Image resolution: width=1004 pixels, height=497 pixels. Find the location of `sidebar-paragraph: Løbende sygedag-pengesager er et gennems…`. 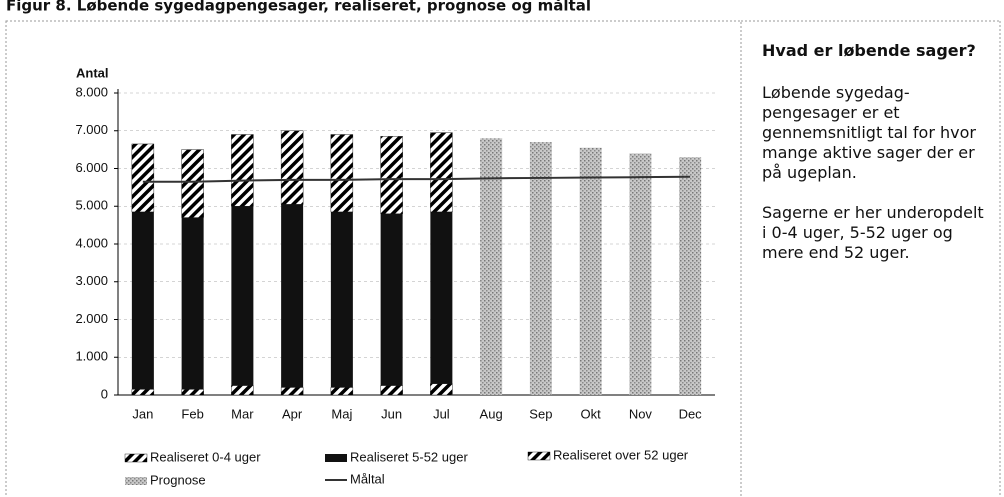

sidebar-paragraph: Løbende sygedag-pengesager er et gennems… is located at coordinates (869, 132).